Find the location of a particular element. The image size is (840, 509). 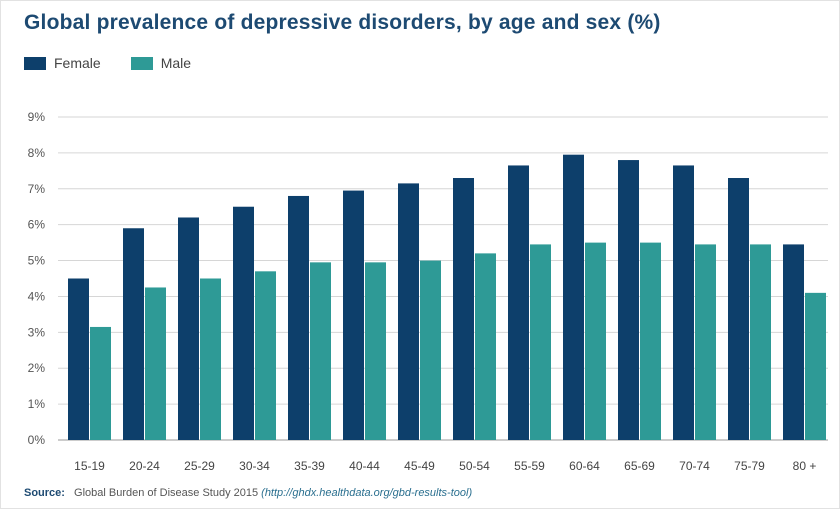

y-tick-label: 0% is located at coordinates (37, 440).